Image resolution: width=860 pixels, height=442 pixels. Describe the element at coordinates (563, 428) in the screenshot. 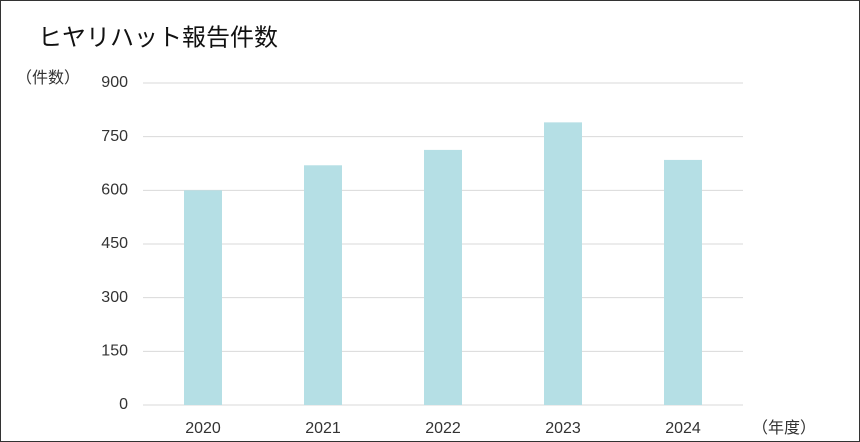

I see `x-tick-label: 2023` at that location.